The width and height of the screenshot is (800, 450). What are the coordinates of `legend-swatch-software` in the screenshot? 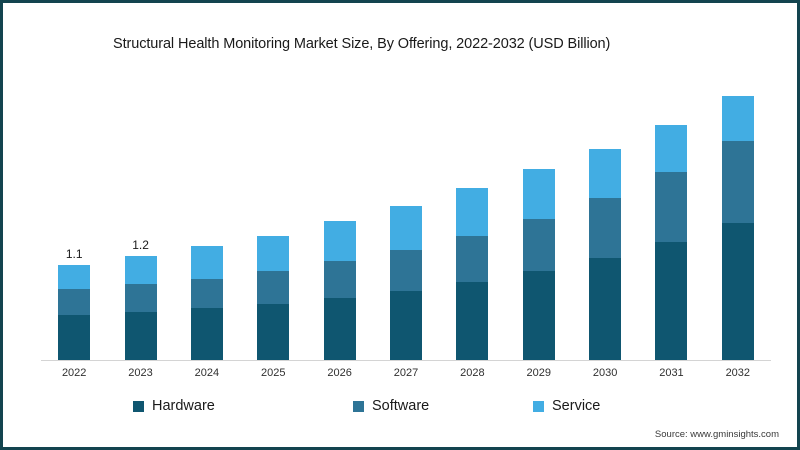 It's located at (358, 406).